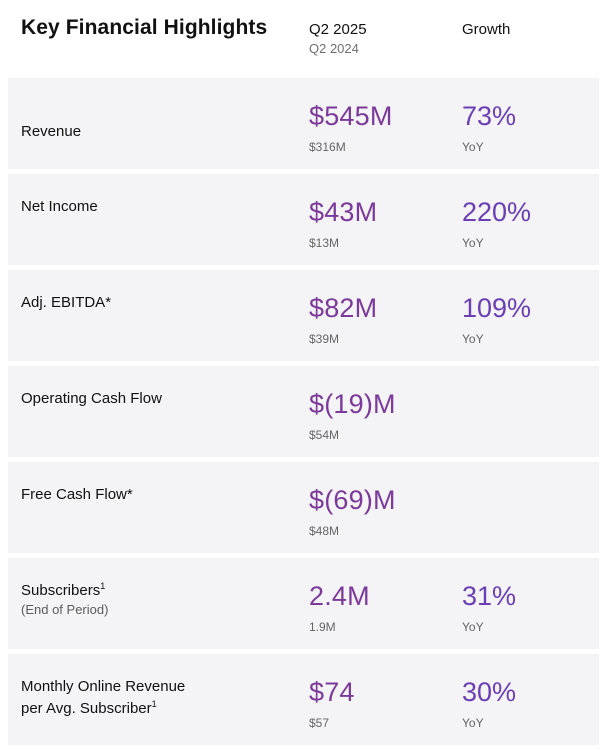 The width and height of the screenshot is (611, 750). What do you see at coordinates (324, 339) in the screenshot?
I see `prior-value: $39M` at bounding box center [324, 339].